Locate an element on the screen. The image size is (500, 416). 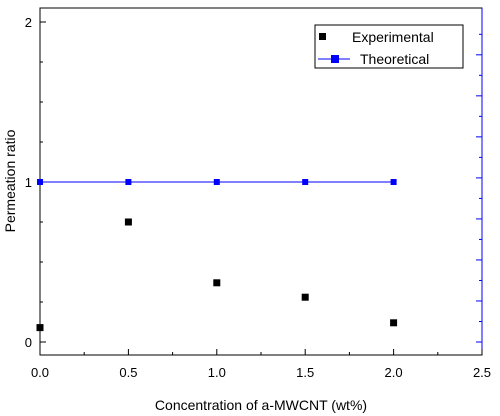
x-tick-label: 1.5 is located at coordinates (305, 372).